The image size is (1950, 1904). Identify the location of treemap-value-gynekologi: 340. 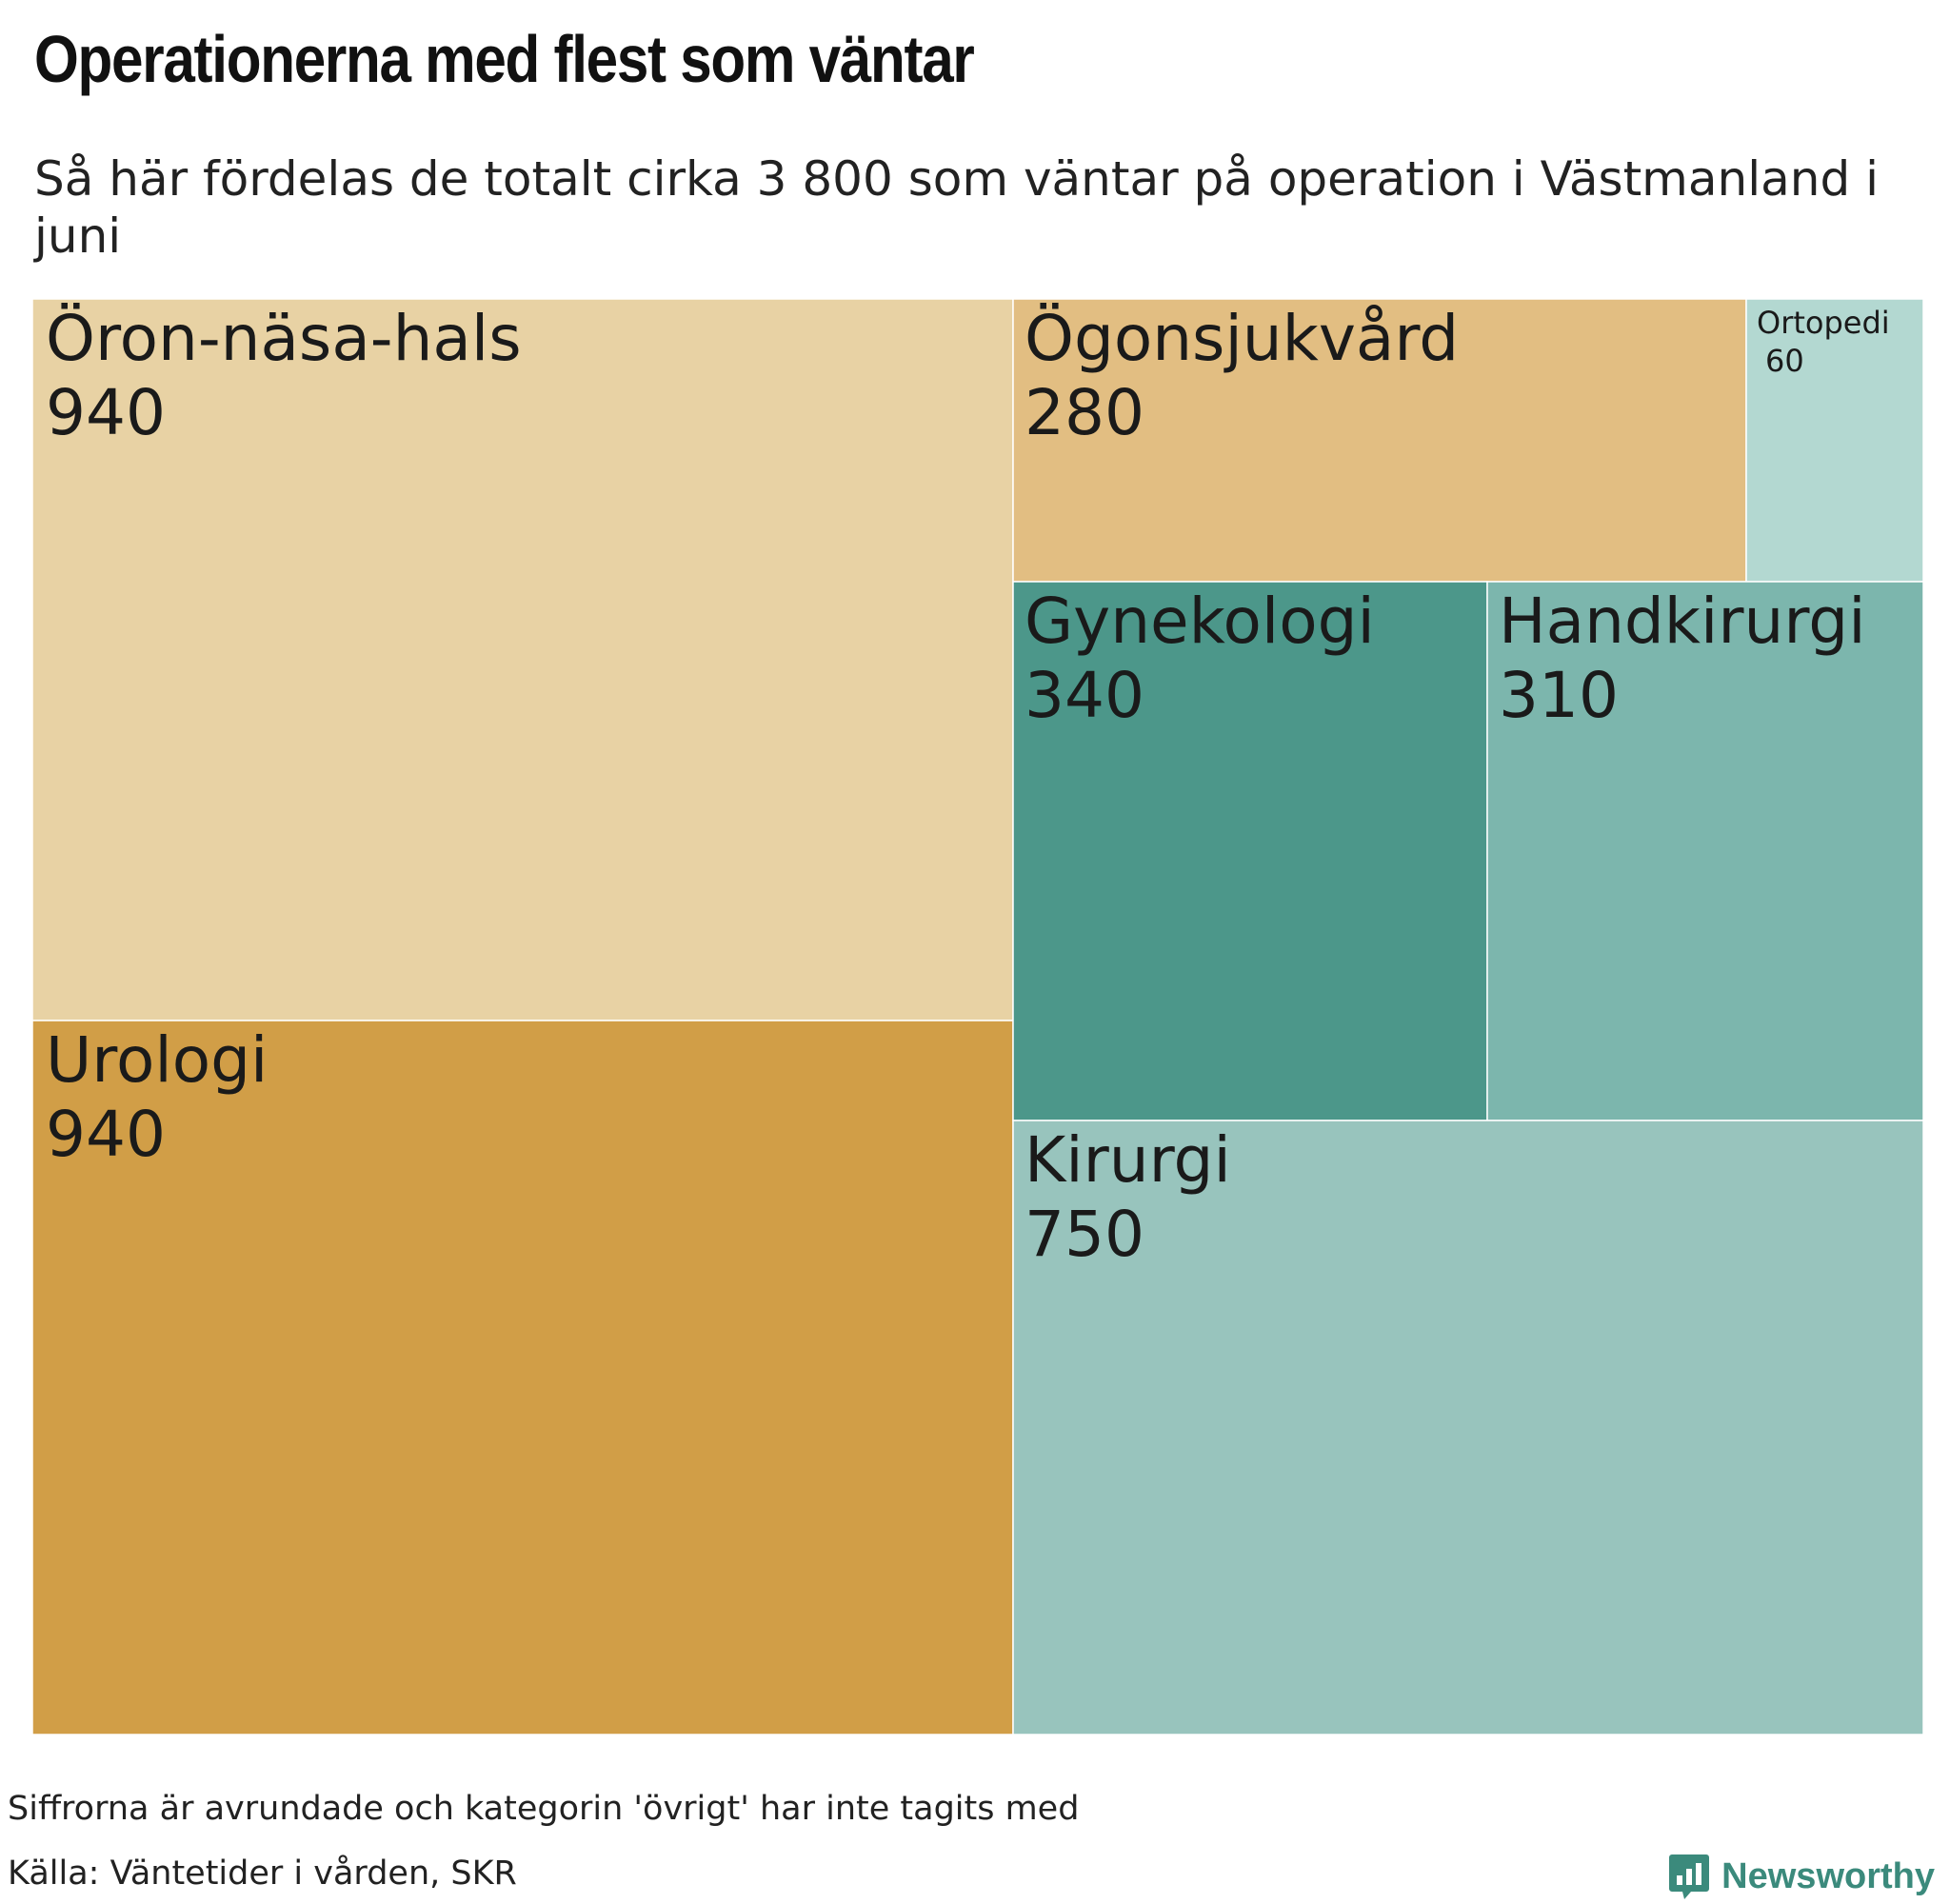
(1084, 695).